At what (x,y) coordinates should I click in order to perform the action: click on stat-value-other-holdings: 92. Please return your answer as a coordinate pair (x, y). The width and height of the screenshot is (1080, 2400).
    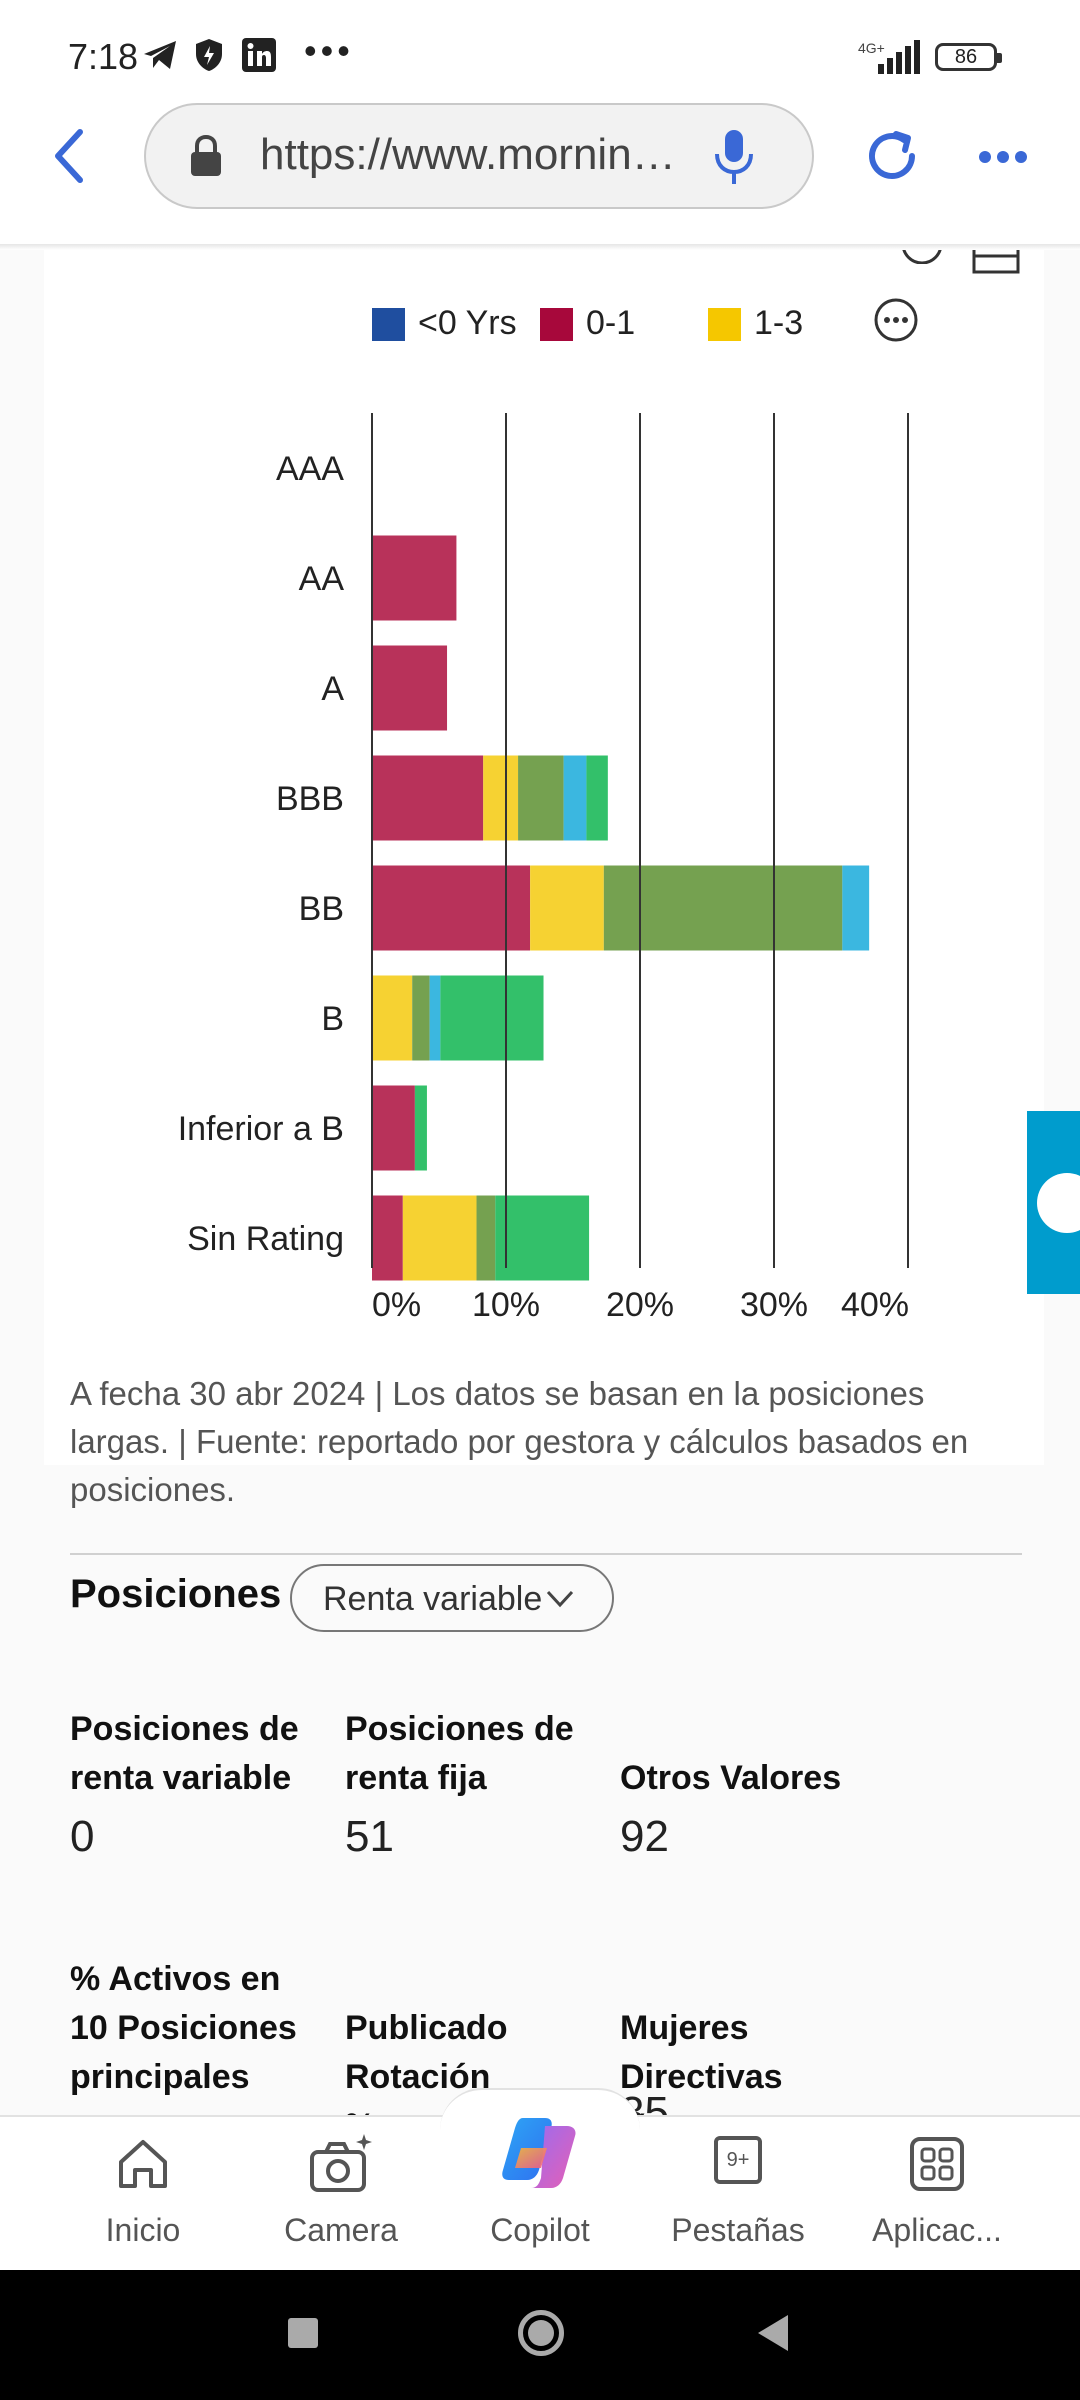
    Looking at the image, I should click on (644, 1836).